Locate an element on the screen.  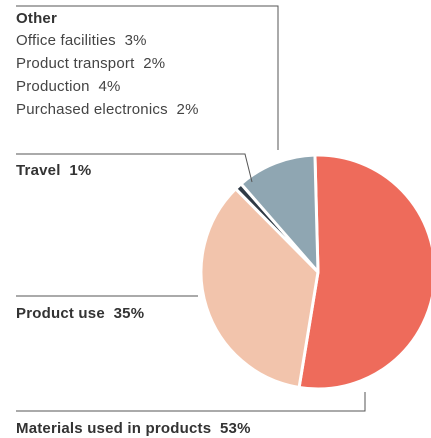
travel-label: Travel 1% is located at coordinates (53, 170).